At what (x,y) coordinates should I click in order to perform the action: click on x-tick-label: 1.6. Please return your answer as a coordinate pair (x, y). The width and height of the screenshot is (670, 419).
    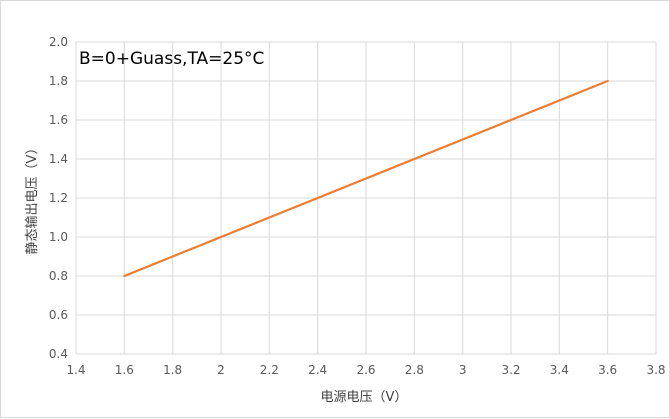
    Looking at the image, I should click on (124, 370).